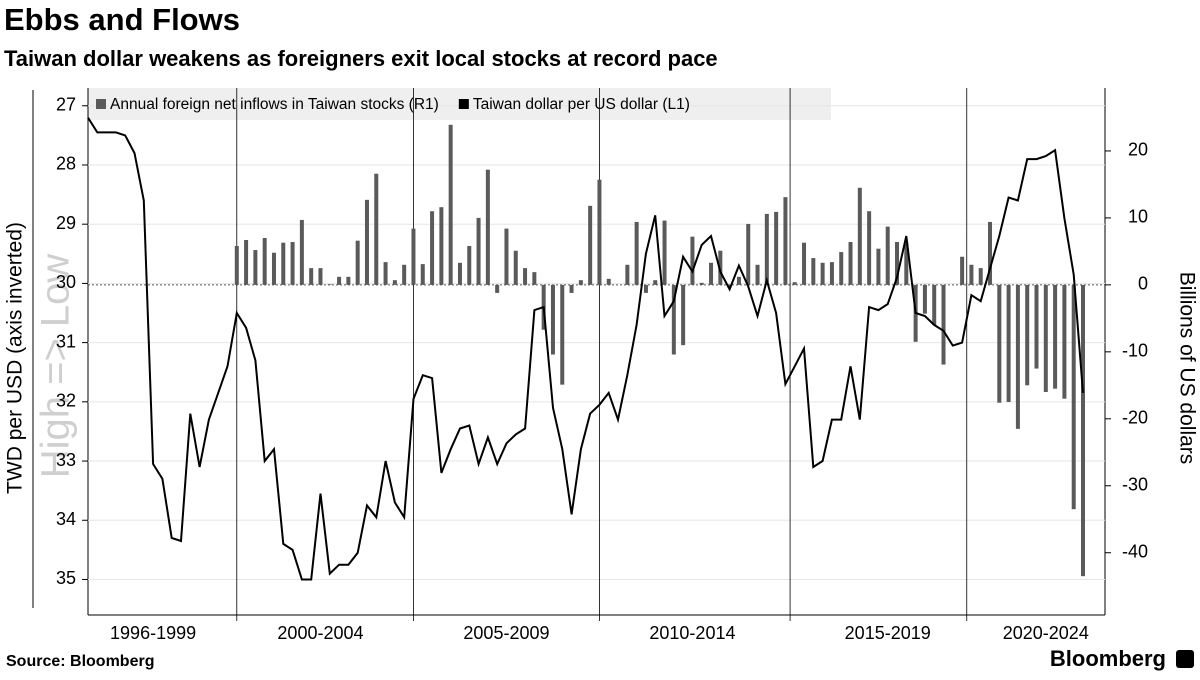 The width and height of the screenshot is (1200, 680). I want to click on y2-tick-label: 10, so click(1138, 217).